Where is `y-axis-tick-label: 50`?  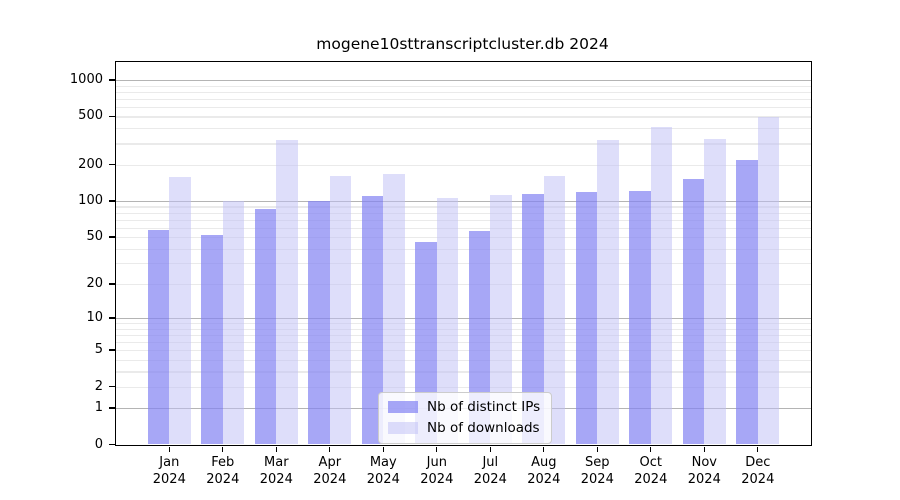 y-axis-tick-label: 50 is located at coordinates (94, 237).